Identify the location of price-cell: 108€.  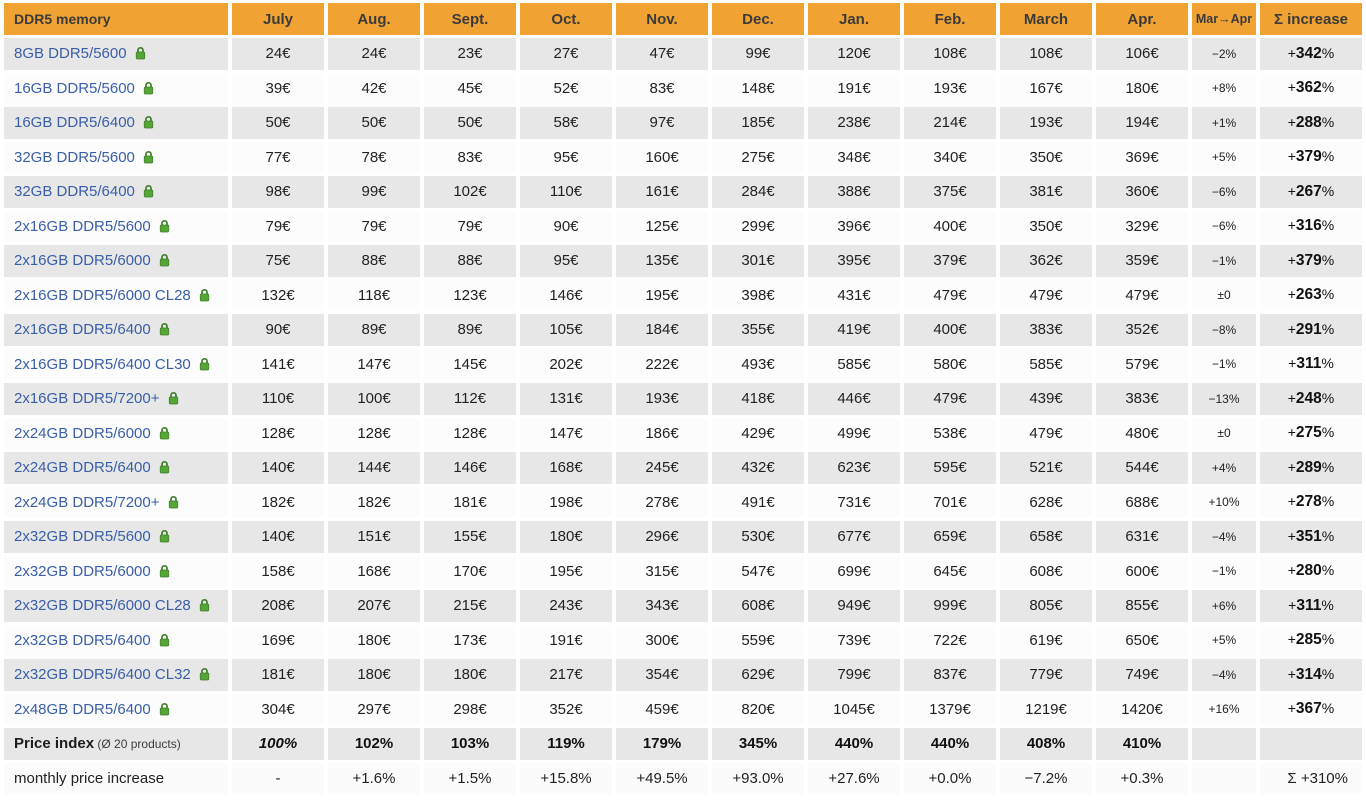
(1046, 54).